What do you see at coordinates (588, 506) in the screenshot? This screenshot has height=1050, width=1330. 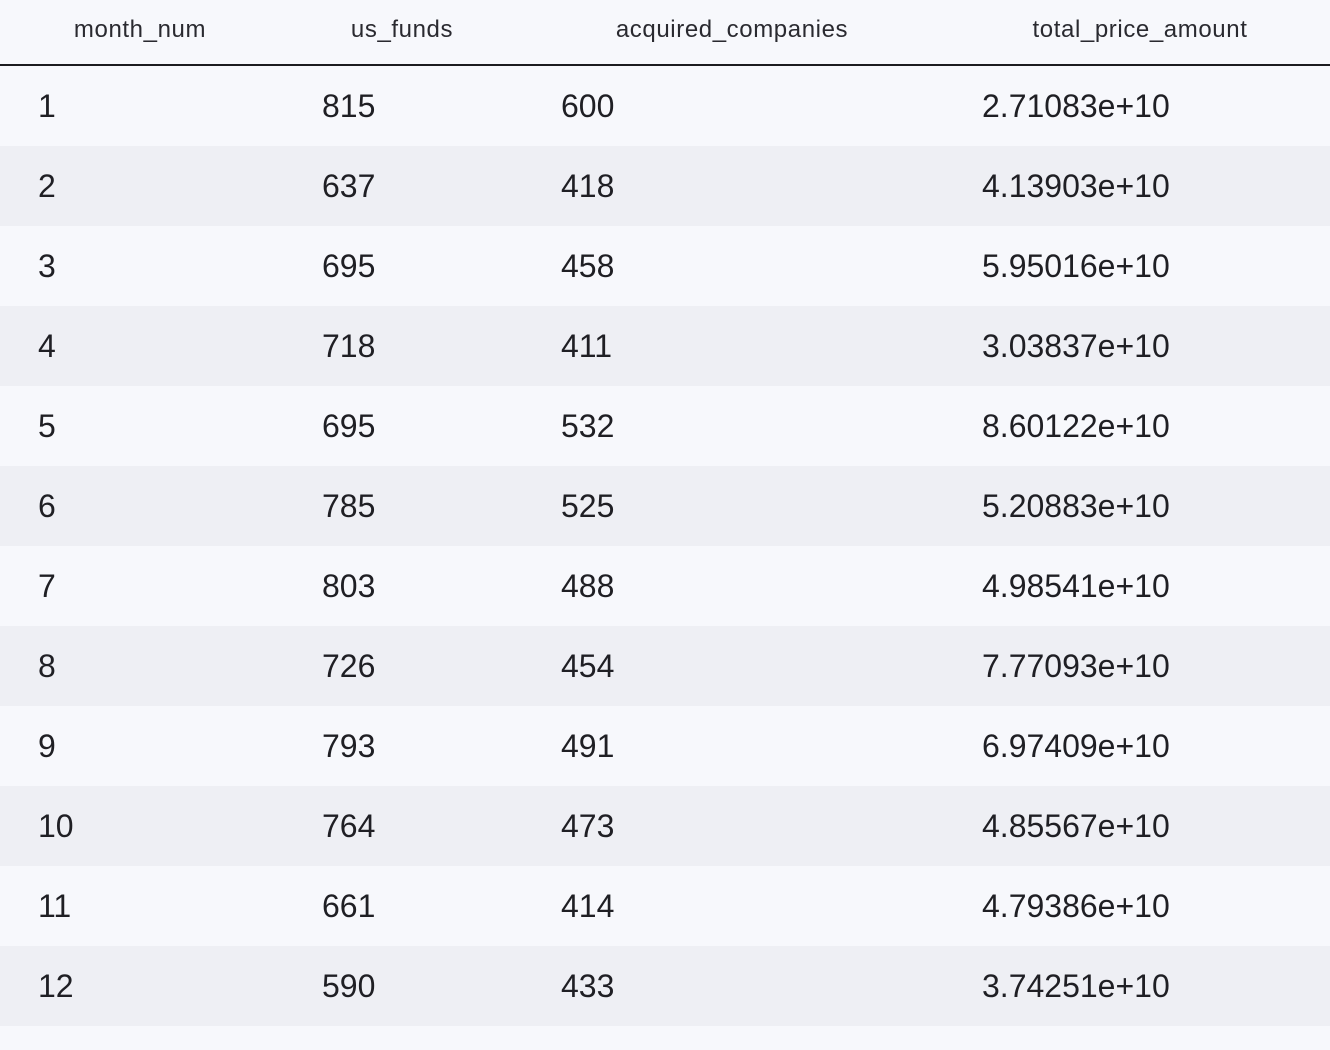 I see `cell-acquired-companies: 525` at bounding box center [588, 506].